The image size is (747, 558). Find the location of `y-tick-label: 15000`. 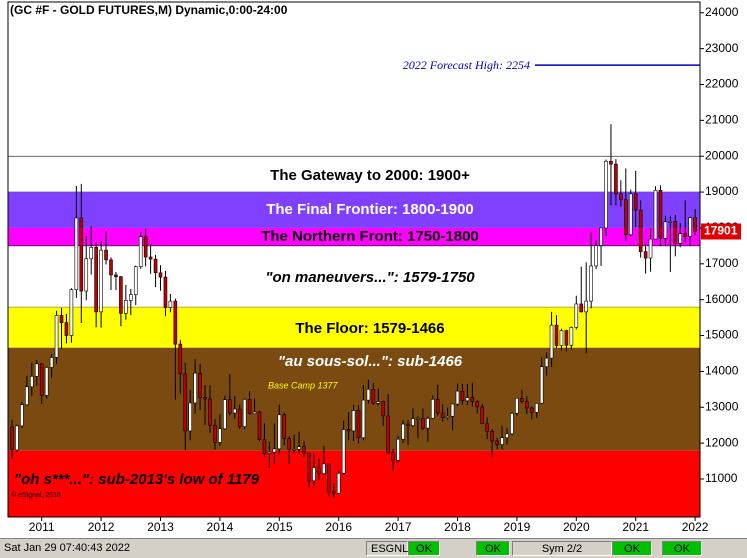

y-tick-label: 15000 is located at coordinates (722, 335).